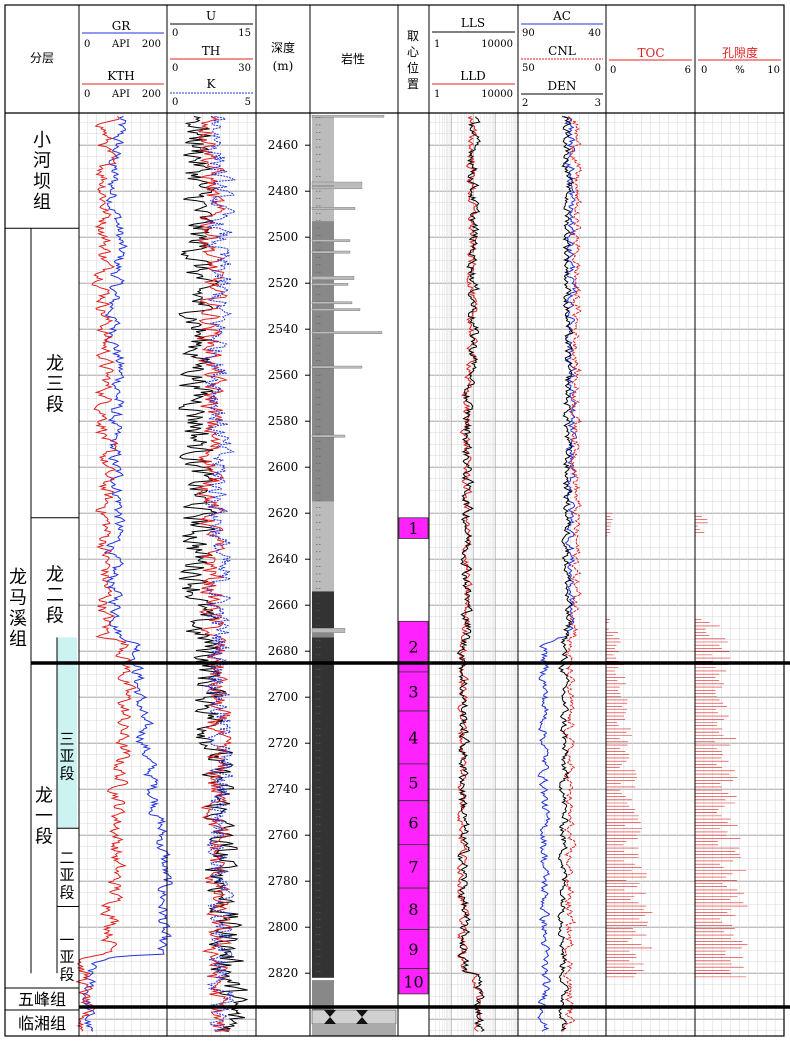  What do you see at coordinates (175, 102) in the screenshot?
I see `header-k-min: 0` at bounding box center [175, 102].